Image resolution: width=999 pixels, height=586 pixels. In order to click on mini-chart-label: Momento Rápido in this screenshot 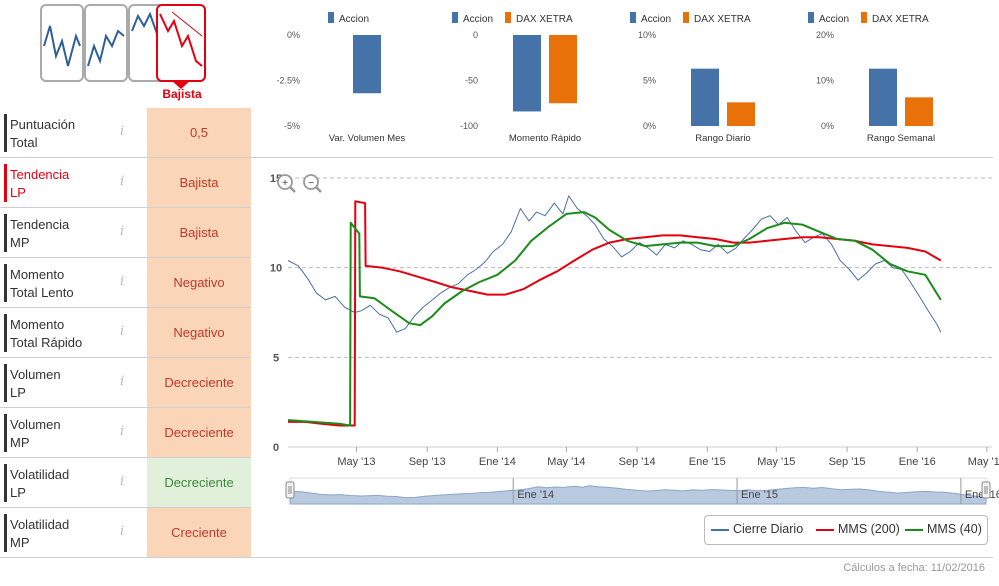, I will do `click(545, 138)`.